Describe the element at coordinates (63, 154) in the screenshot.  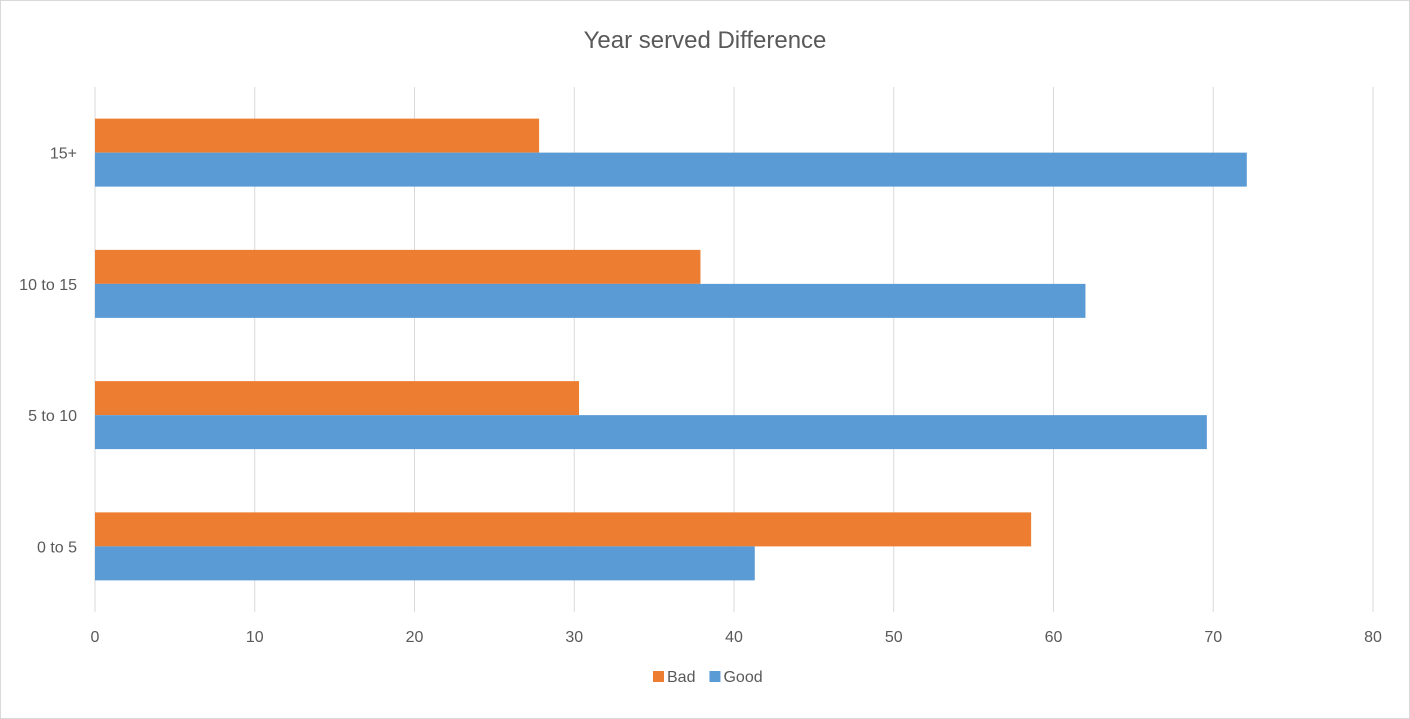
I see `y-tick-label: 15+` at that location.